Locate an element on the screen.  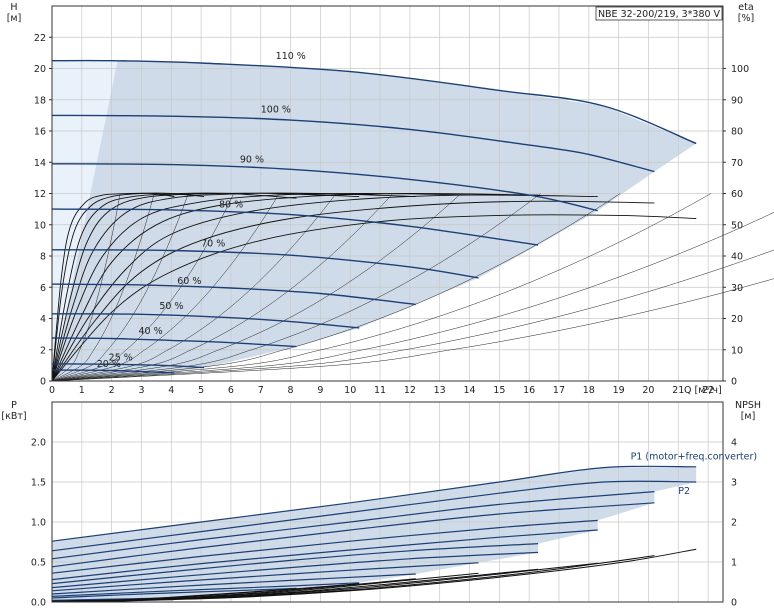
x-tick-label: 21 is located at coordinates (678, 390).